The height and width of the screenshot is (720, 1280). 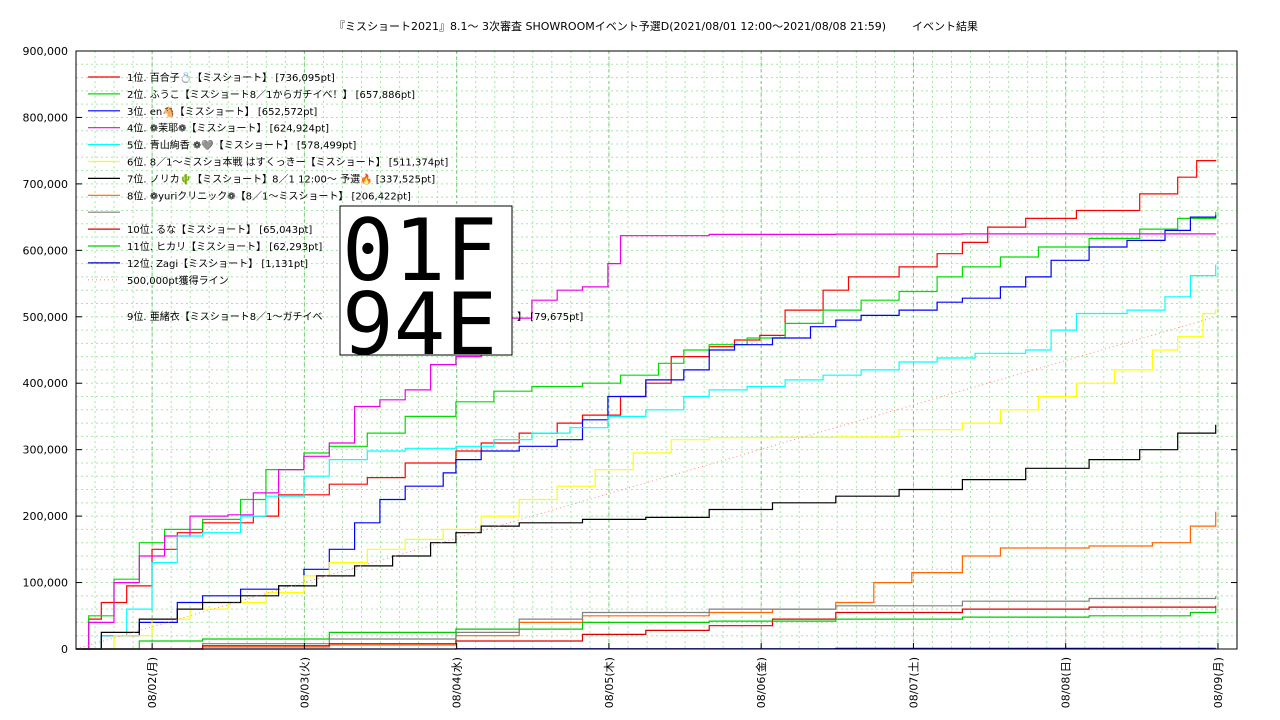 What do you see at coordinates (152, 682) in the screenshot?
I see `x-tick-label: 08/02(月)` at bounding box center [152, 682].